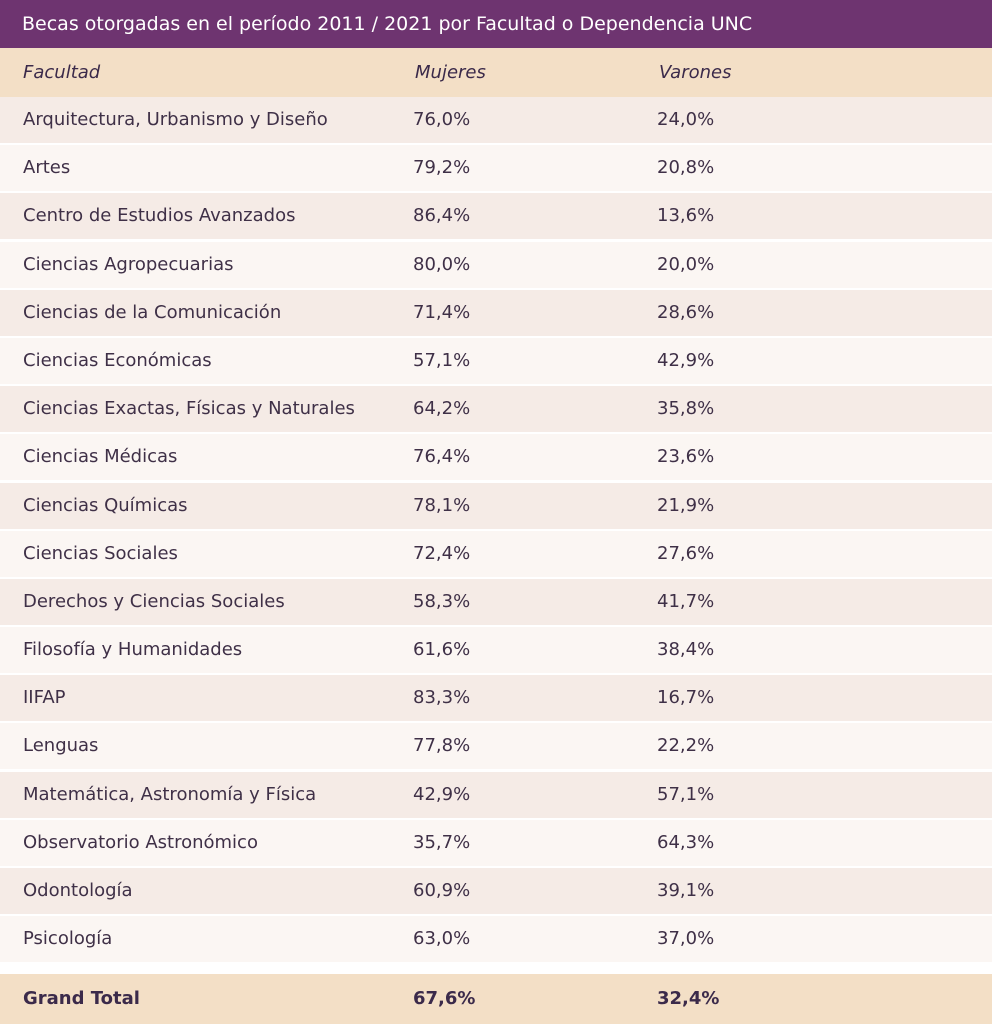  I want to click on cell-mujeres: 78,1%, so click(442, 505).